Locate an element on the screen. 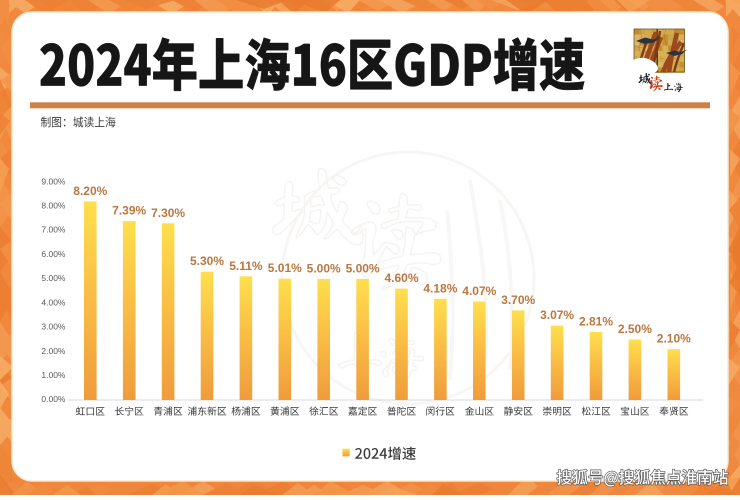 The image size is (740, 500). svg-text: 4.07% is located at coordinates (479, 291).